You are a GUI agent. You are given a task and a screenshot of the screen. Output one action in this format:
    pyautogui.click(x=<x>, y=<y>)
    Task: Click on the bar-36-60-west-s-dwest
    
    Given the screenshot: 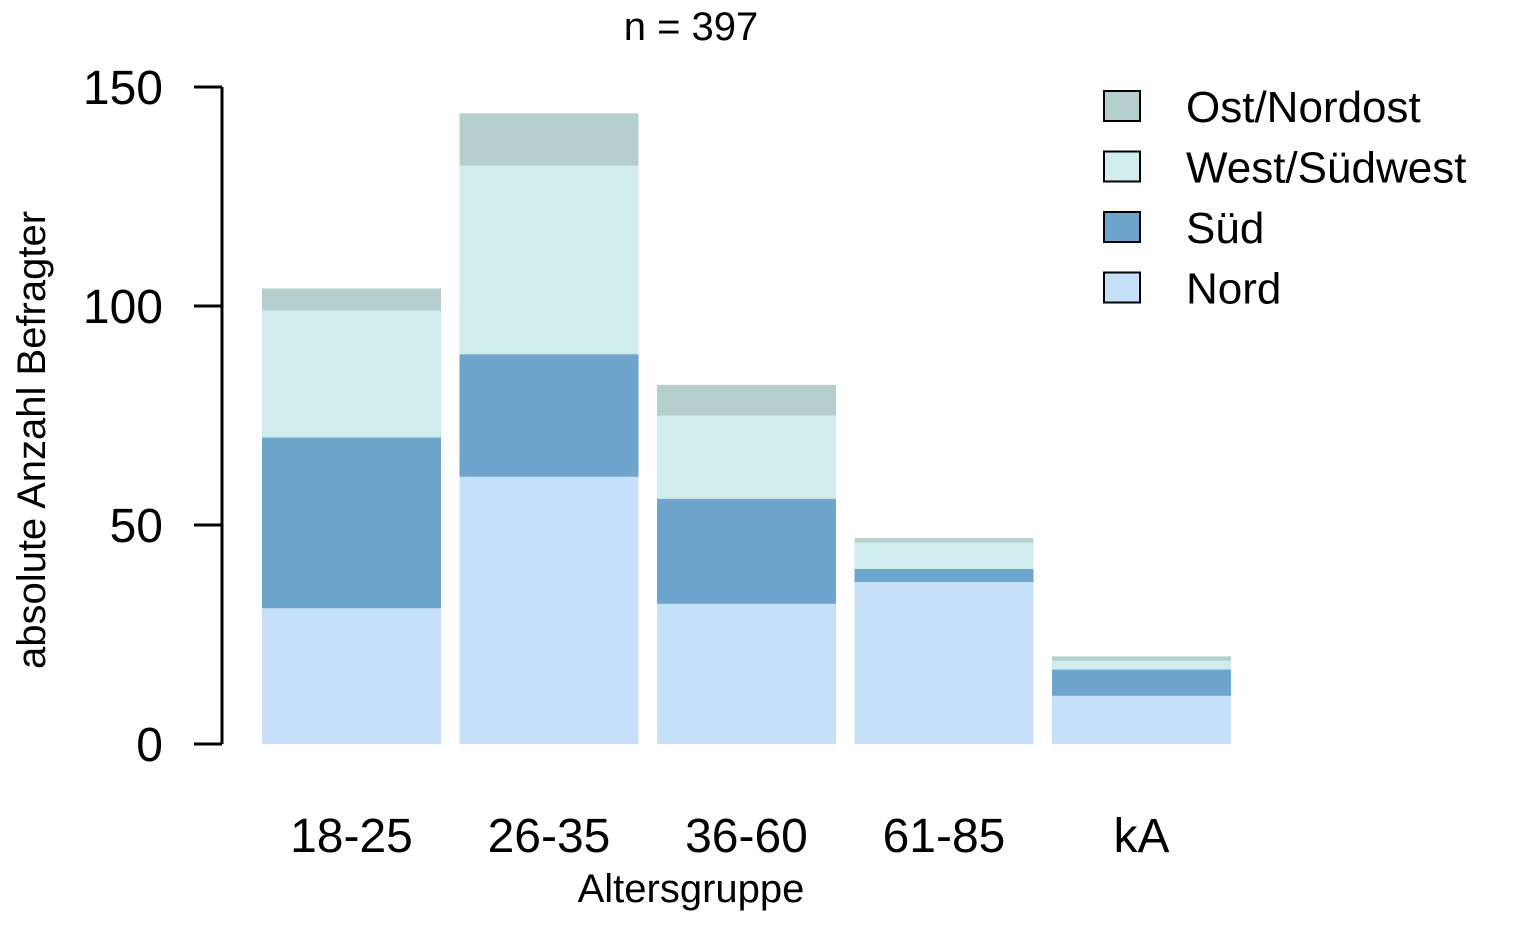 What is the action you would take?
    pyautogui.click(x=746, y=457)
    